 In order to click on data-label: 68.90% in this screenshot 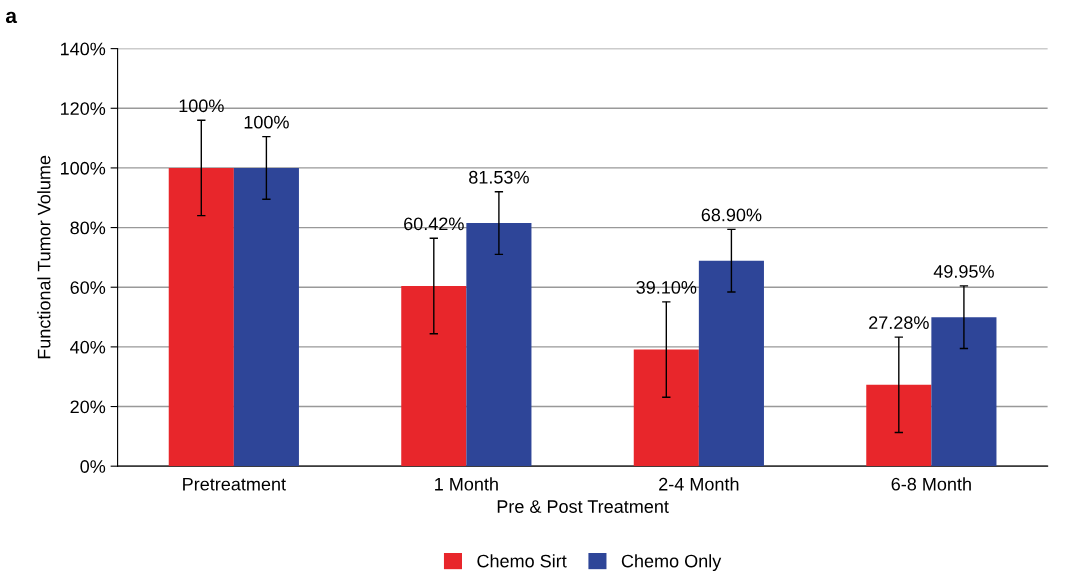, I will do `click(731, 215)`.